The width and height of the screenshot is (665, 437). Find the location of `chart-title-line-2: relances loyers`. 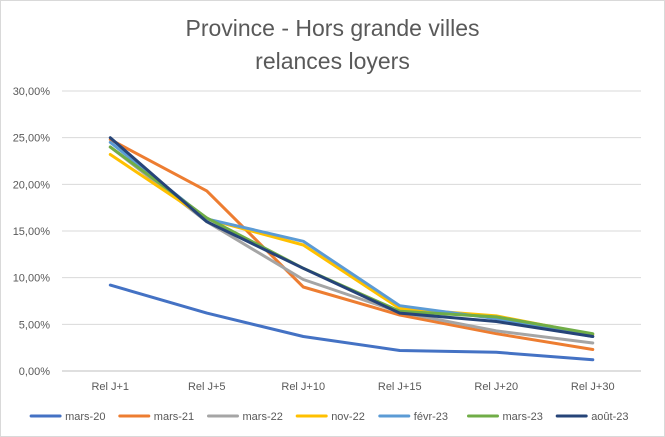

chart-title-line-2: relances loyers is located at coordinates (332, 61).